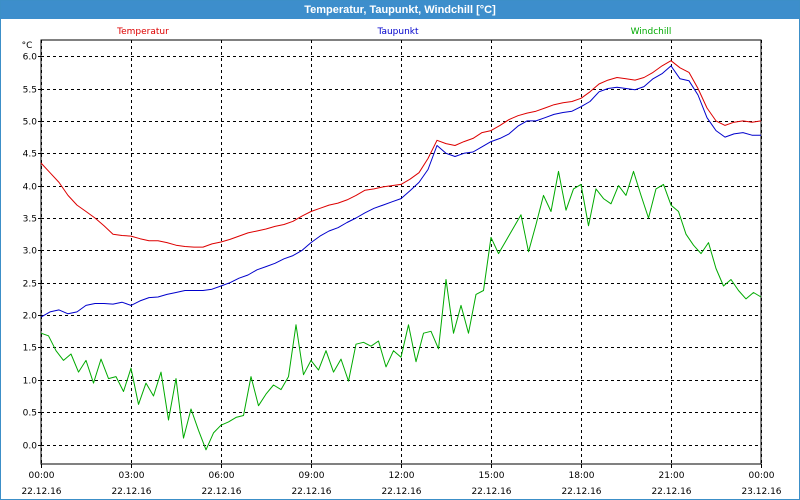  Describe the element at coordinates (30, 382) in the screenshot. I see `y-tick-label: 1.0` at that location.